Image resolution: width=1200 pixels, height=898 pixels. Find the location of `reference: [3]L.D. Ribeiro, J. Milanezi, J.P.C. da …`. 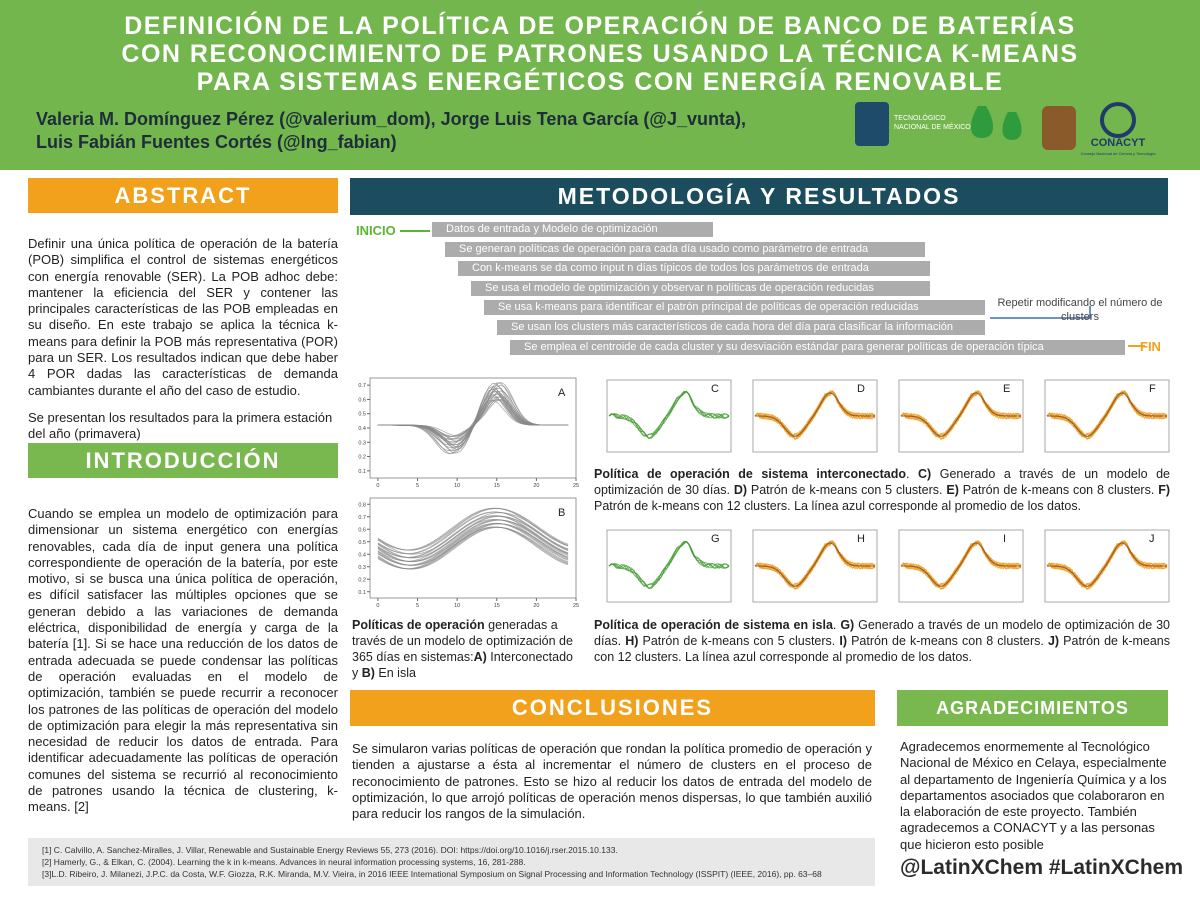

reference: [3]L.D. Ribeiro, J. Milanezi, J.P.C. da … is located at coordinates (432, 874).